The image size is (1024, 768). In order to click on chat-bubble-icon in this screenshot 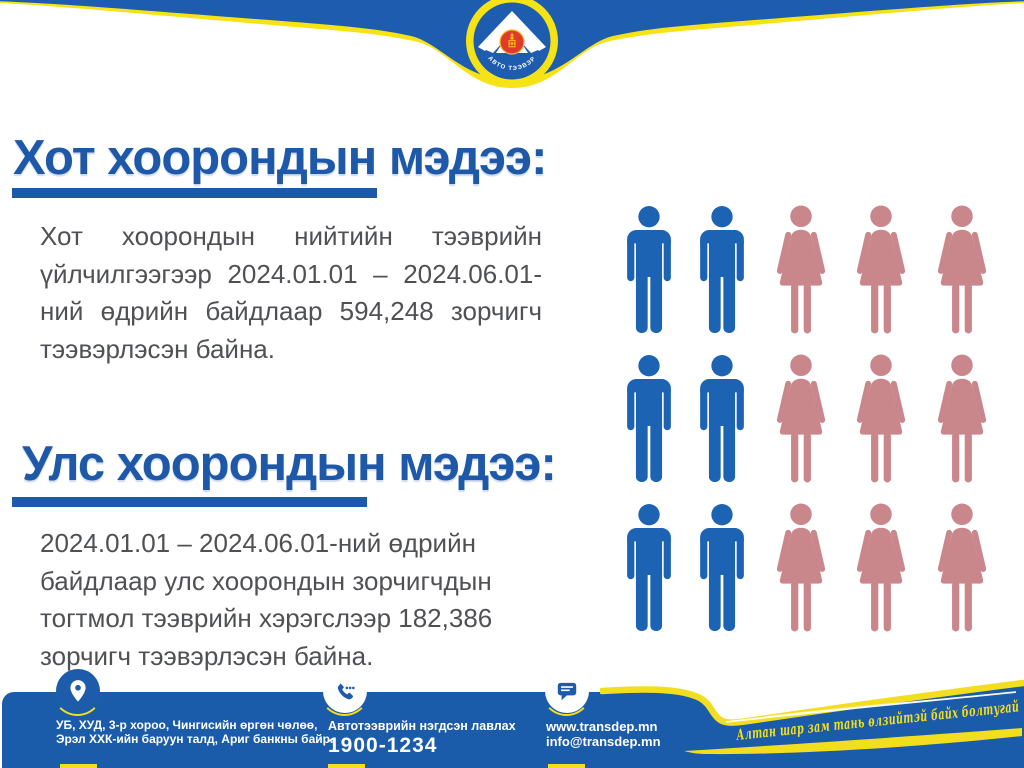, I will do `click(567, 691)`.